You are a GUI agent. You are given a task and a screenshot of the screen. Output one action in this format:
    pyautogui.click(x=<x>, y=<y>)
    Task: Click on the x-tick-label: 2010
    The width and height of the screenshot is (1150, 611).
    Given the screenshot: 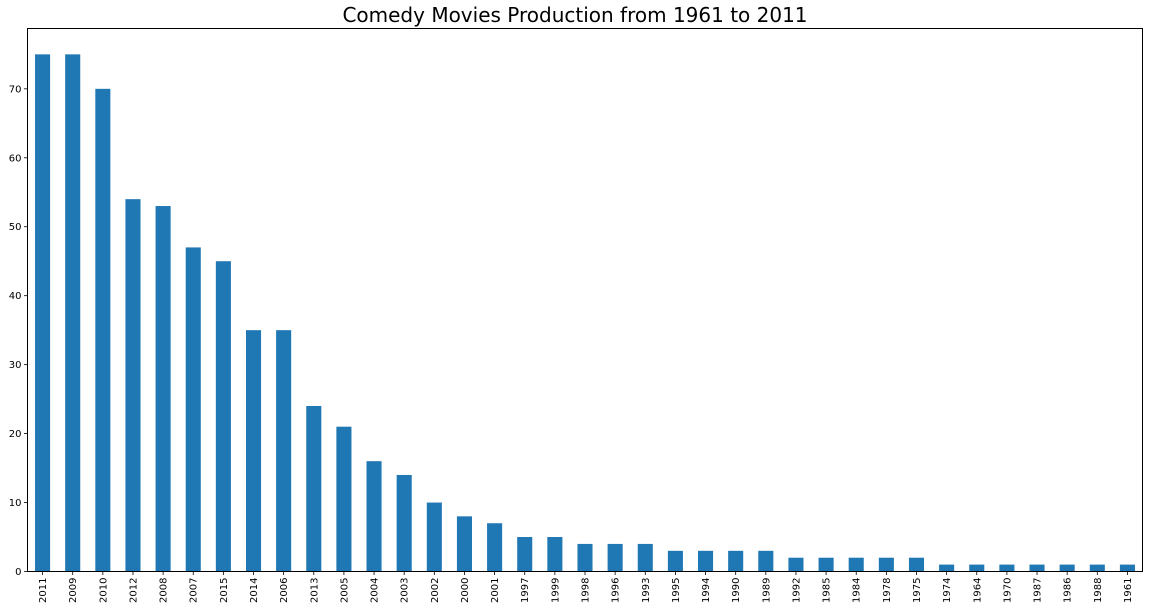 What is the action you would take?
    pyautogui.click(x=103, y=590)
    